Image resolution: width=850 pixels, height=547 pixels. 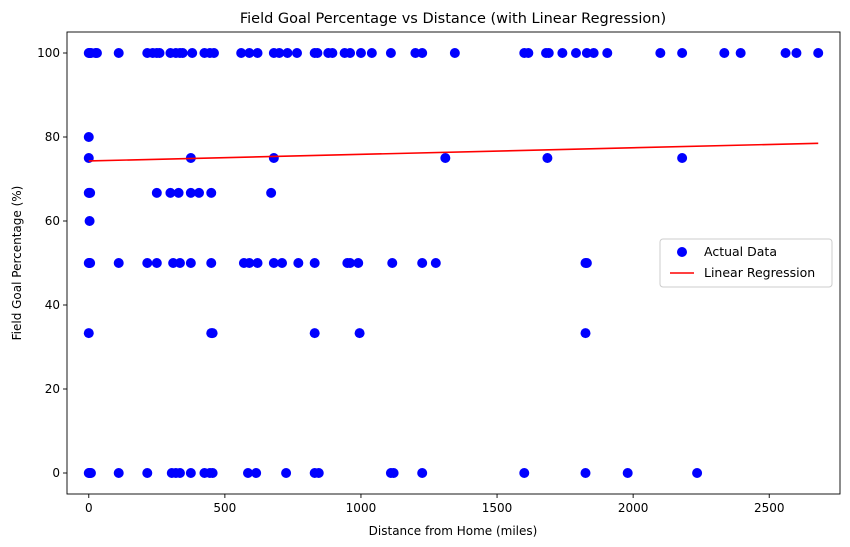 What do you see at coordinates (52, 221) in the screenshot?
I see `y-tick-label: 60` at bounding box center [52, 221].